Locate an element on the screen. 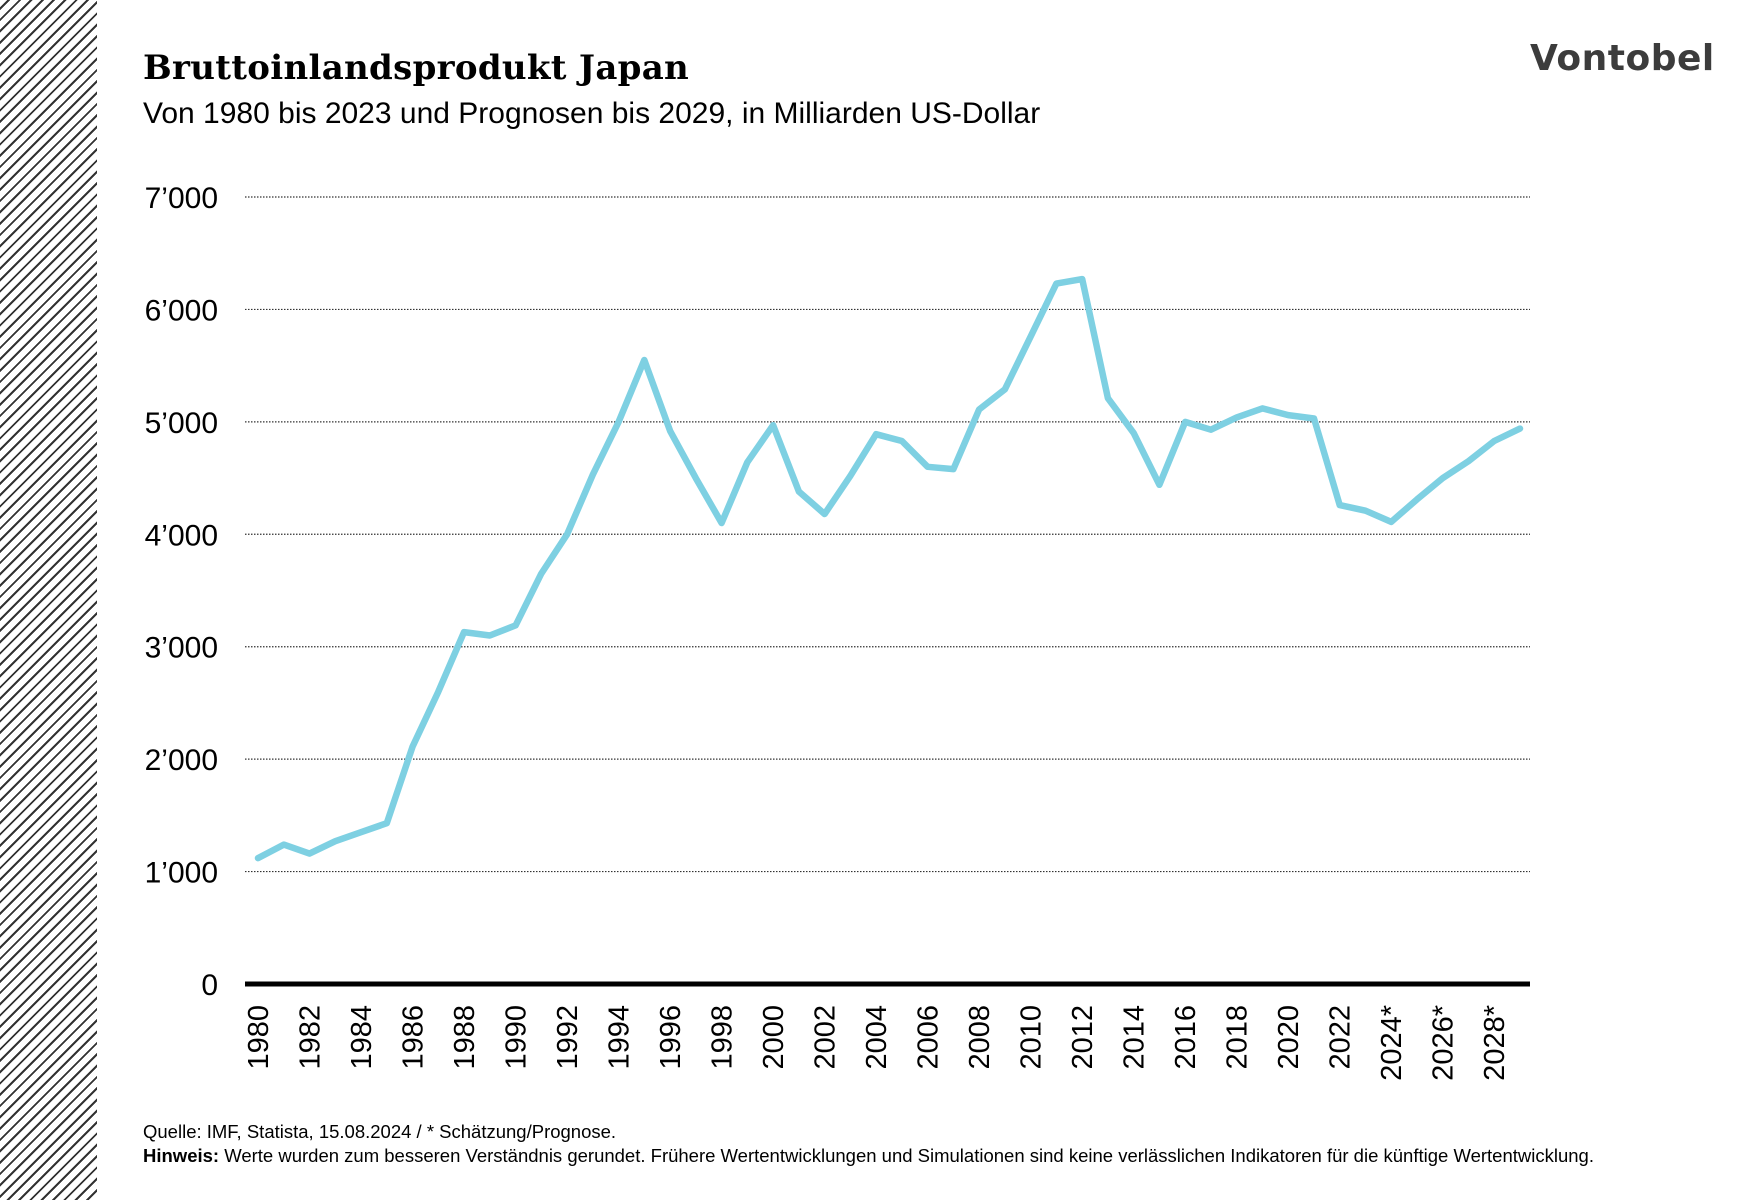 Image resolution: width=1754 pixels, height=1200 pixels. x-tick-label: 2012 is located at coordinates (1083, 1037).